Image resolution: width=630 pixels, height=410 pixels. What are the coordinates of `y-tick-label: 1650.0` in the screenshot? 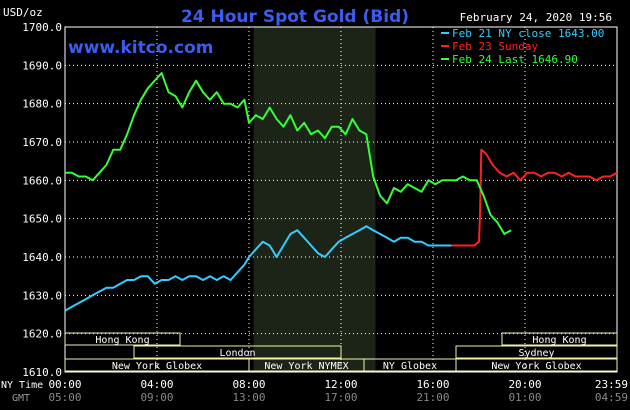 It's located at (42, 219).